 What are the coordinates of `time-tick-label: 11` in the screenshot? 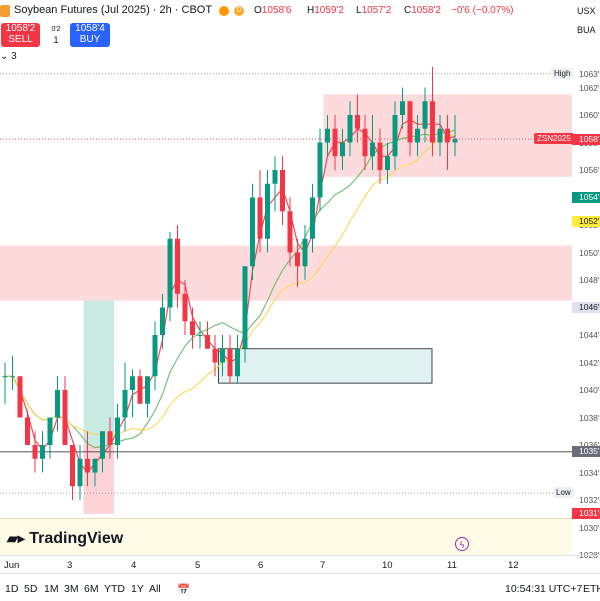 It's located at (452, 565).